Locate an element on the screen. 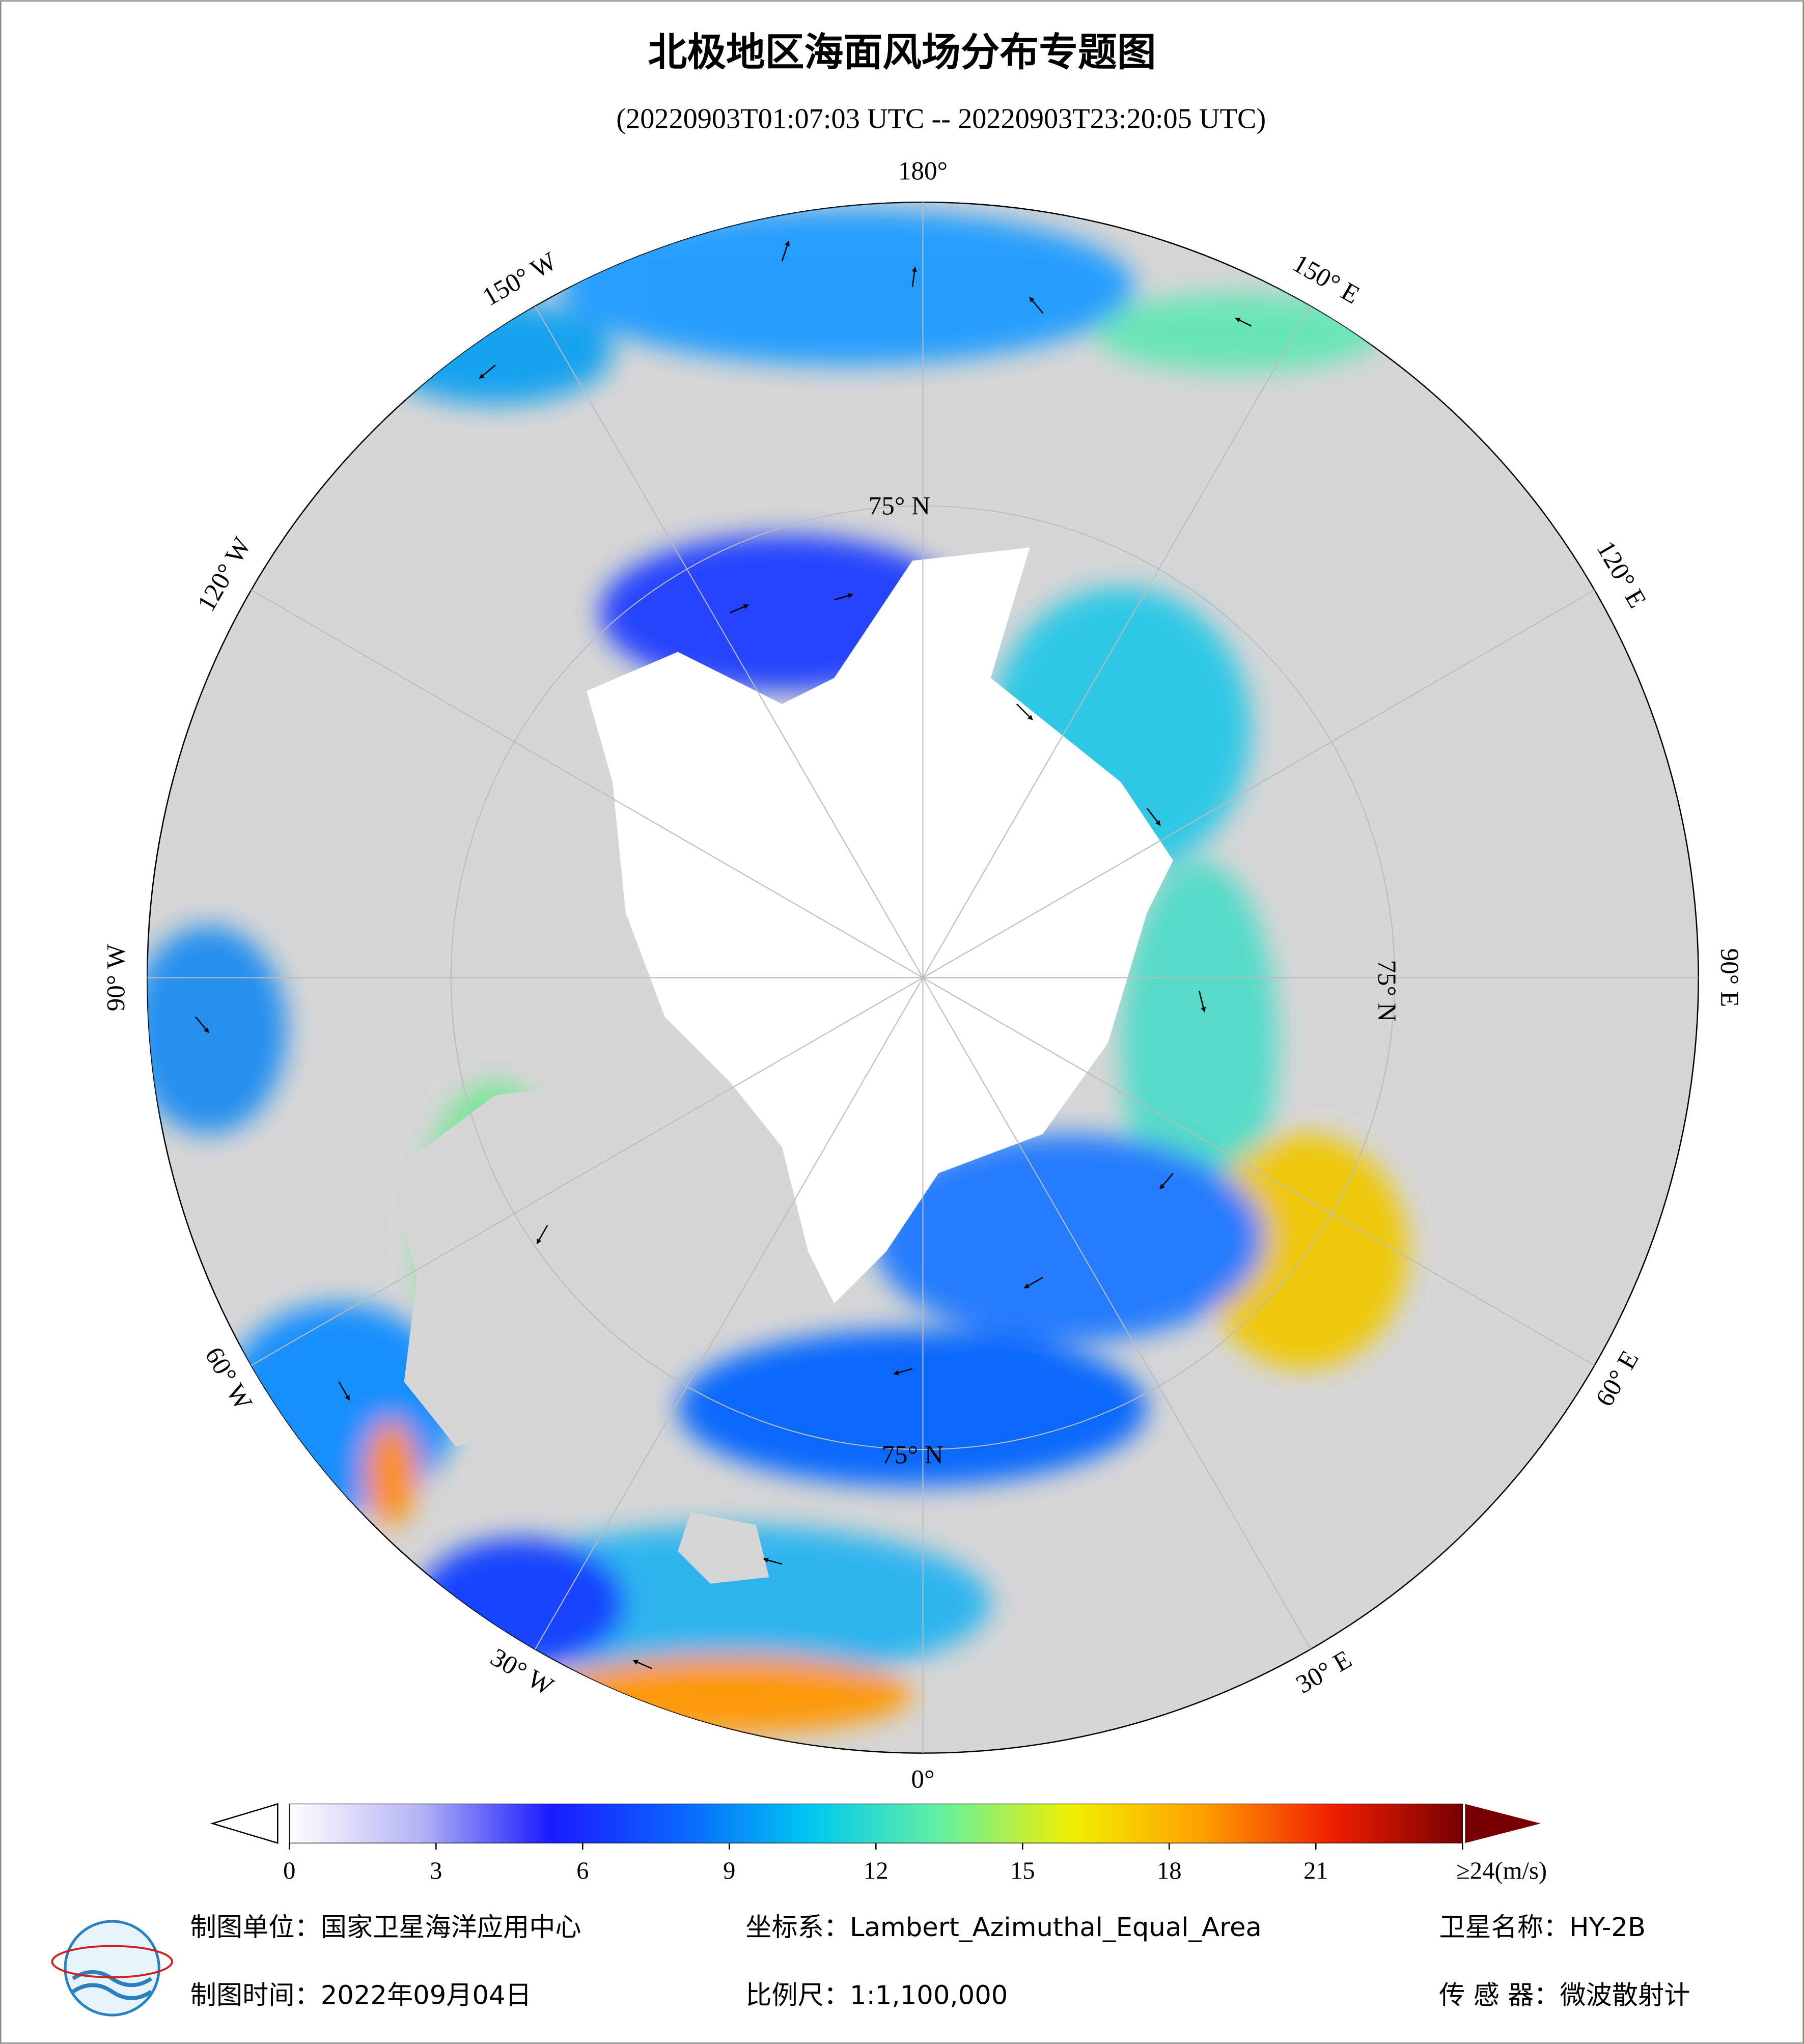 This screenshot has height=2044, width=1804. greenland is located at coordinates (586, 1264).